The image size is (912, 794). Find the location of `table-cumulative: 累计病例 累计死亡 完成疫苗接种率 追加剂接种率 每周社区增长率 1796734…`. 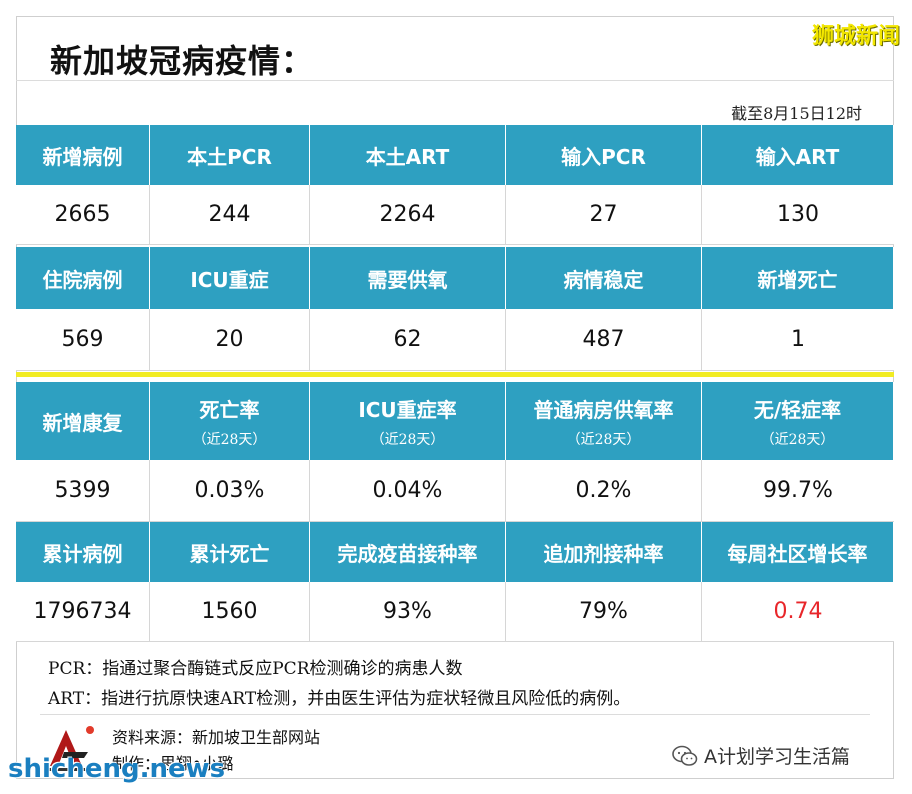

table-cumulative: 累计病例 累计死亡 完成疫苗接种率 追加剂接种率 每周社区增长率 1796734… is located at coordinates (455, 582).